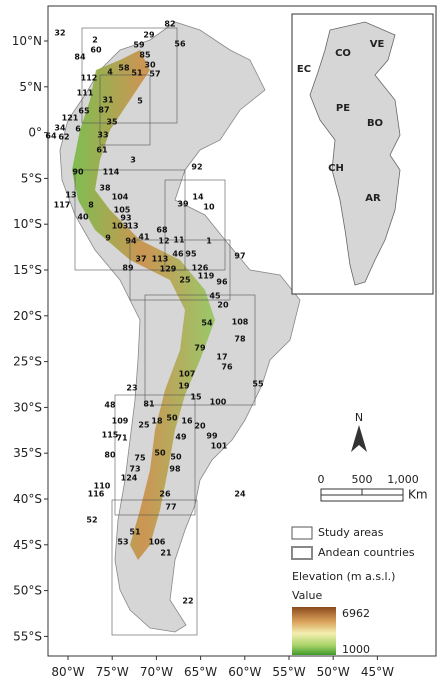  I want to click on study-area-label: 78, so click(240, 339).